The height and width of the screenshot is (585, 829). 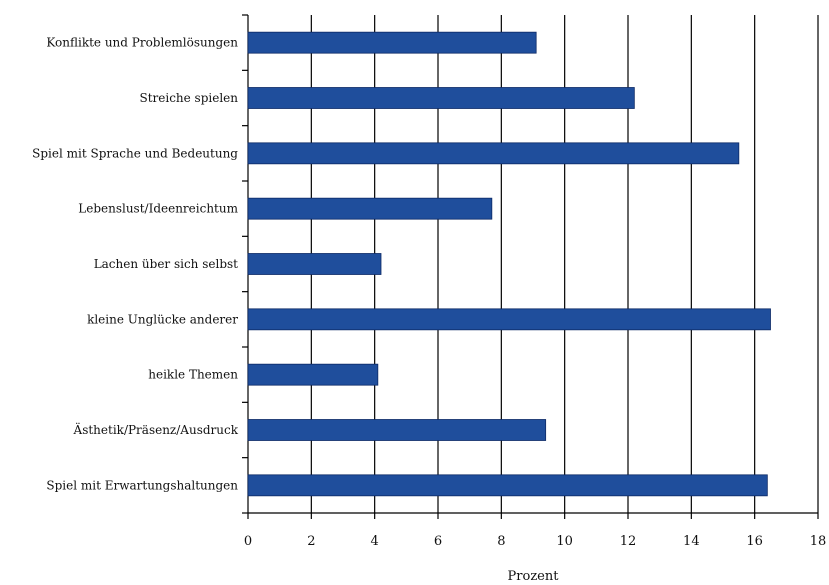 What do you see at coordinates (162, 319) in the screenshot?
I see `category-label: kleine Unglücke anderer` at bounding box center [162, 319].